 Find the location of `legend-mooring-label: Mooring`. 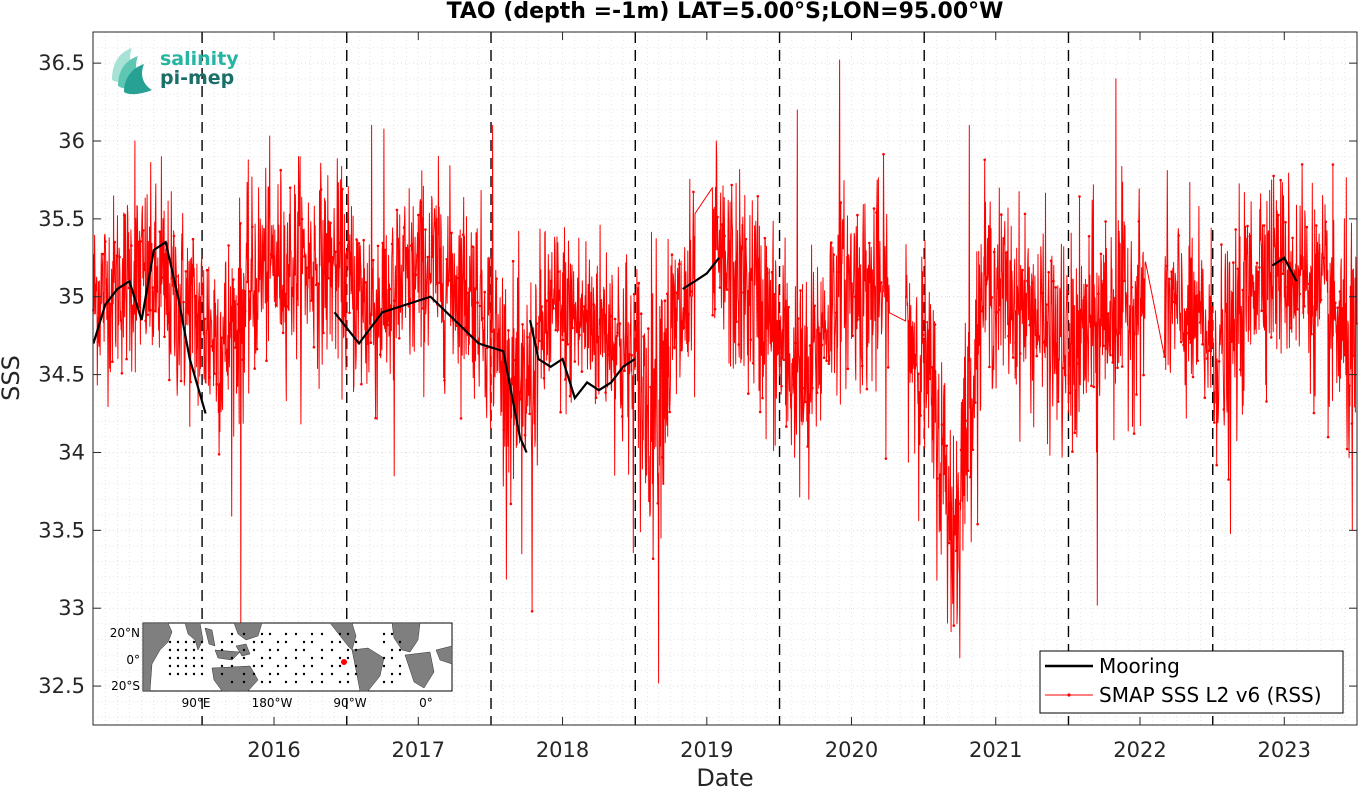

legend-mooring-label: Mooring is located at coordinates (1139, 666).